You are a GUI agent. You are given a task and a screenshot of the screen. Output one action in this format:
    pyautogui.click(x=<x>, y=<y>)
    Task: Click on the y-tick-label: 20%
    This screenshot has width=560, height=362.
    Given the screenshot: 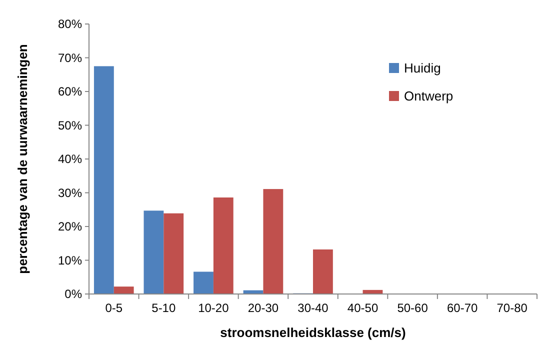 What is the action you would take?
    pyautogui.click(x=70, y=227)
    